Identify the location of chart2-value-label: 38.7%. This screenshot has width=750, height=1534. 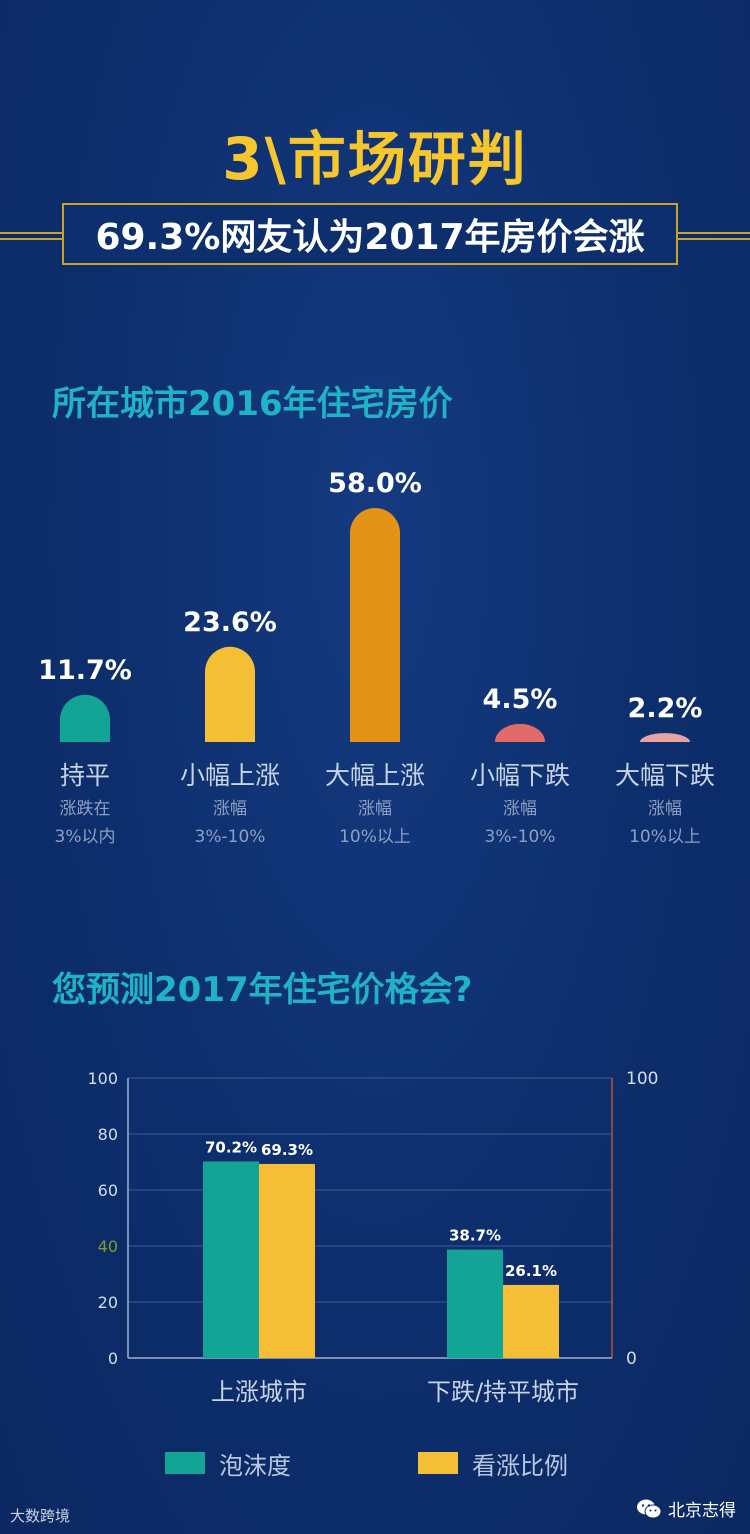
(475, 1236).